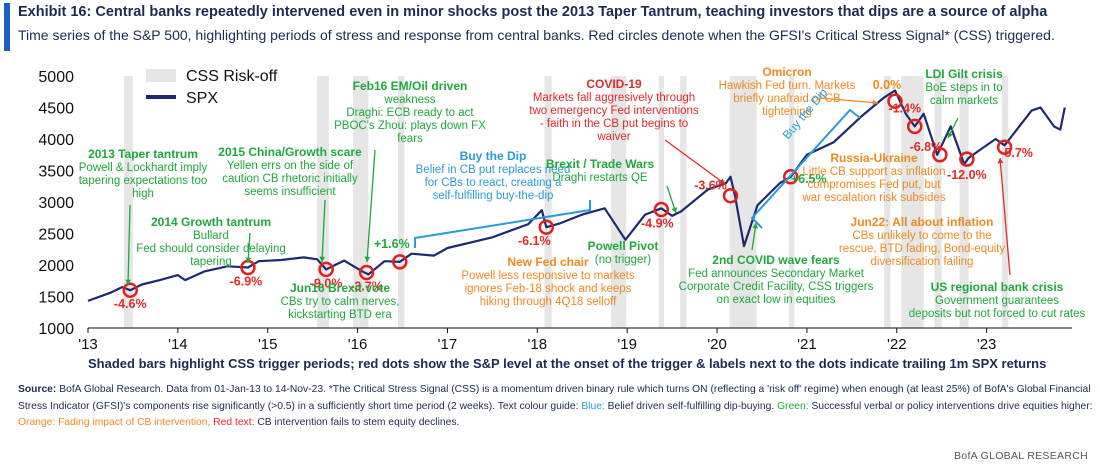  What do you see at coordinates (807, 344) in the screenshot?
I see `x-tick-label: '21` at bounding box center [807, 344].